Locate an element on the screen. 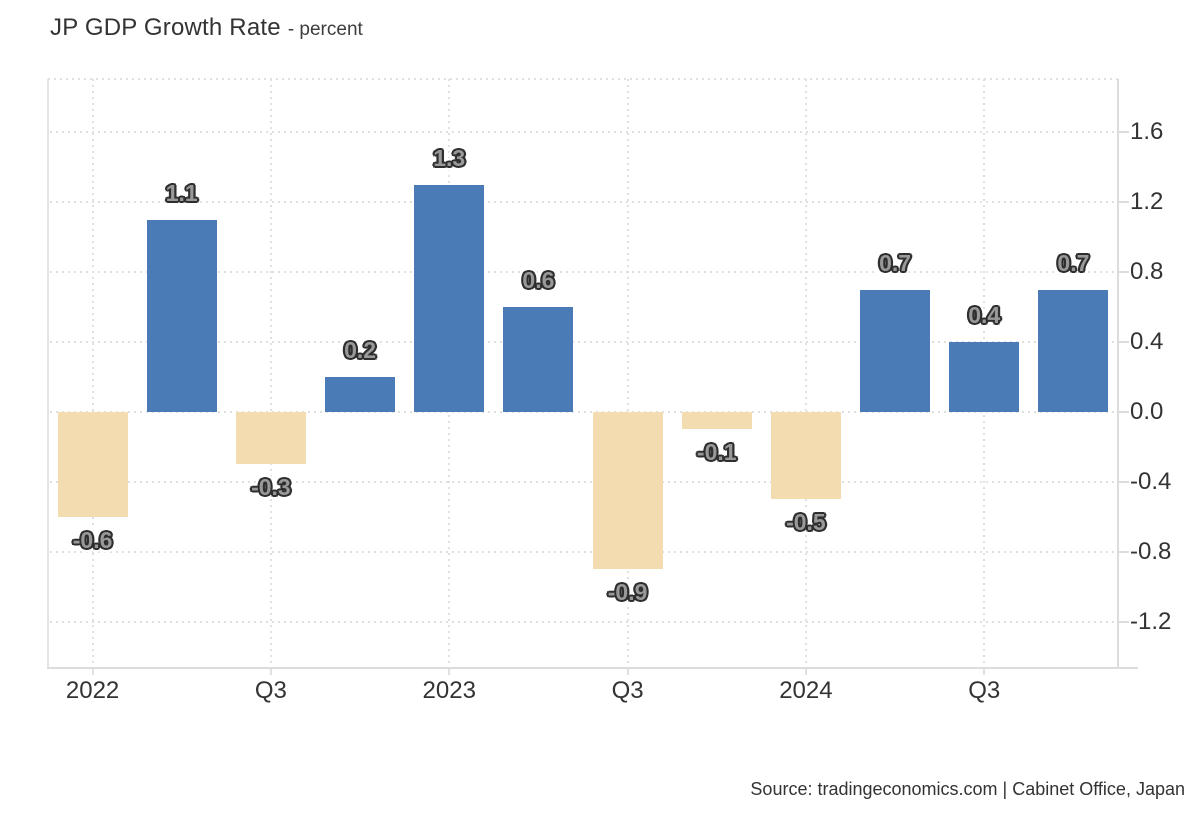  bar-2023-q1 is located at coordinates (449, 298).